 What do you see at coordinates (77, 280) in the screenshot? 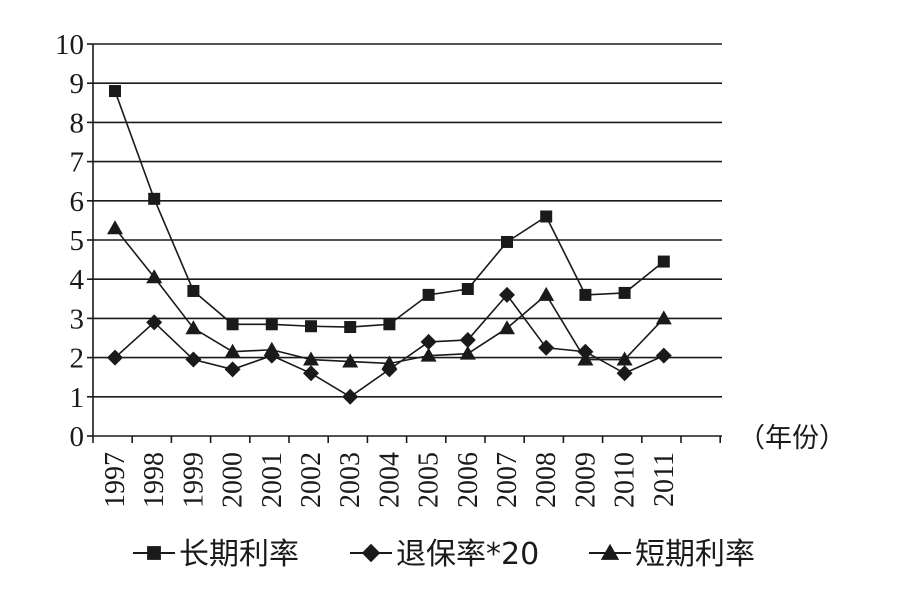
I see `y-tick-label: 4` at bounding box center [77, 280].